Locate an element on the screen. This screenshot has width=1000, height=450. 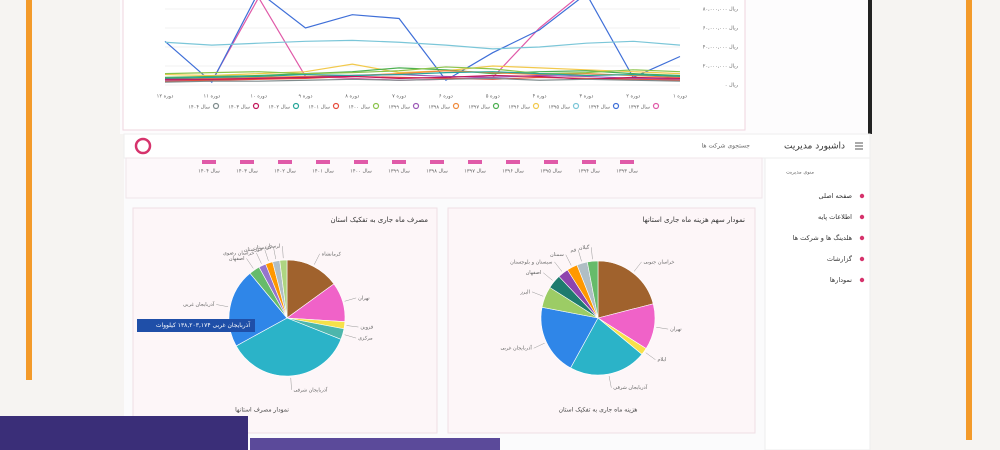
top-bar is located at coordinates (497, 146).